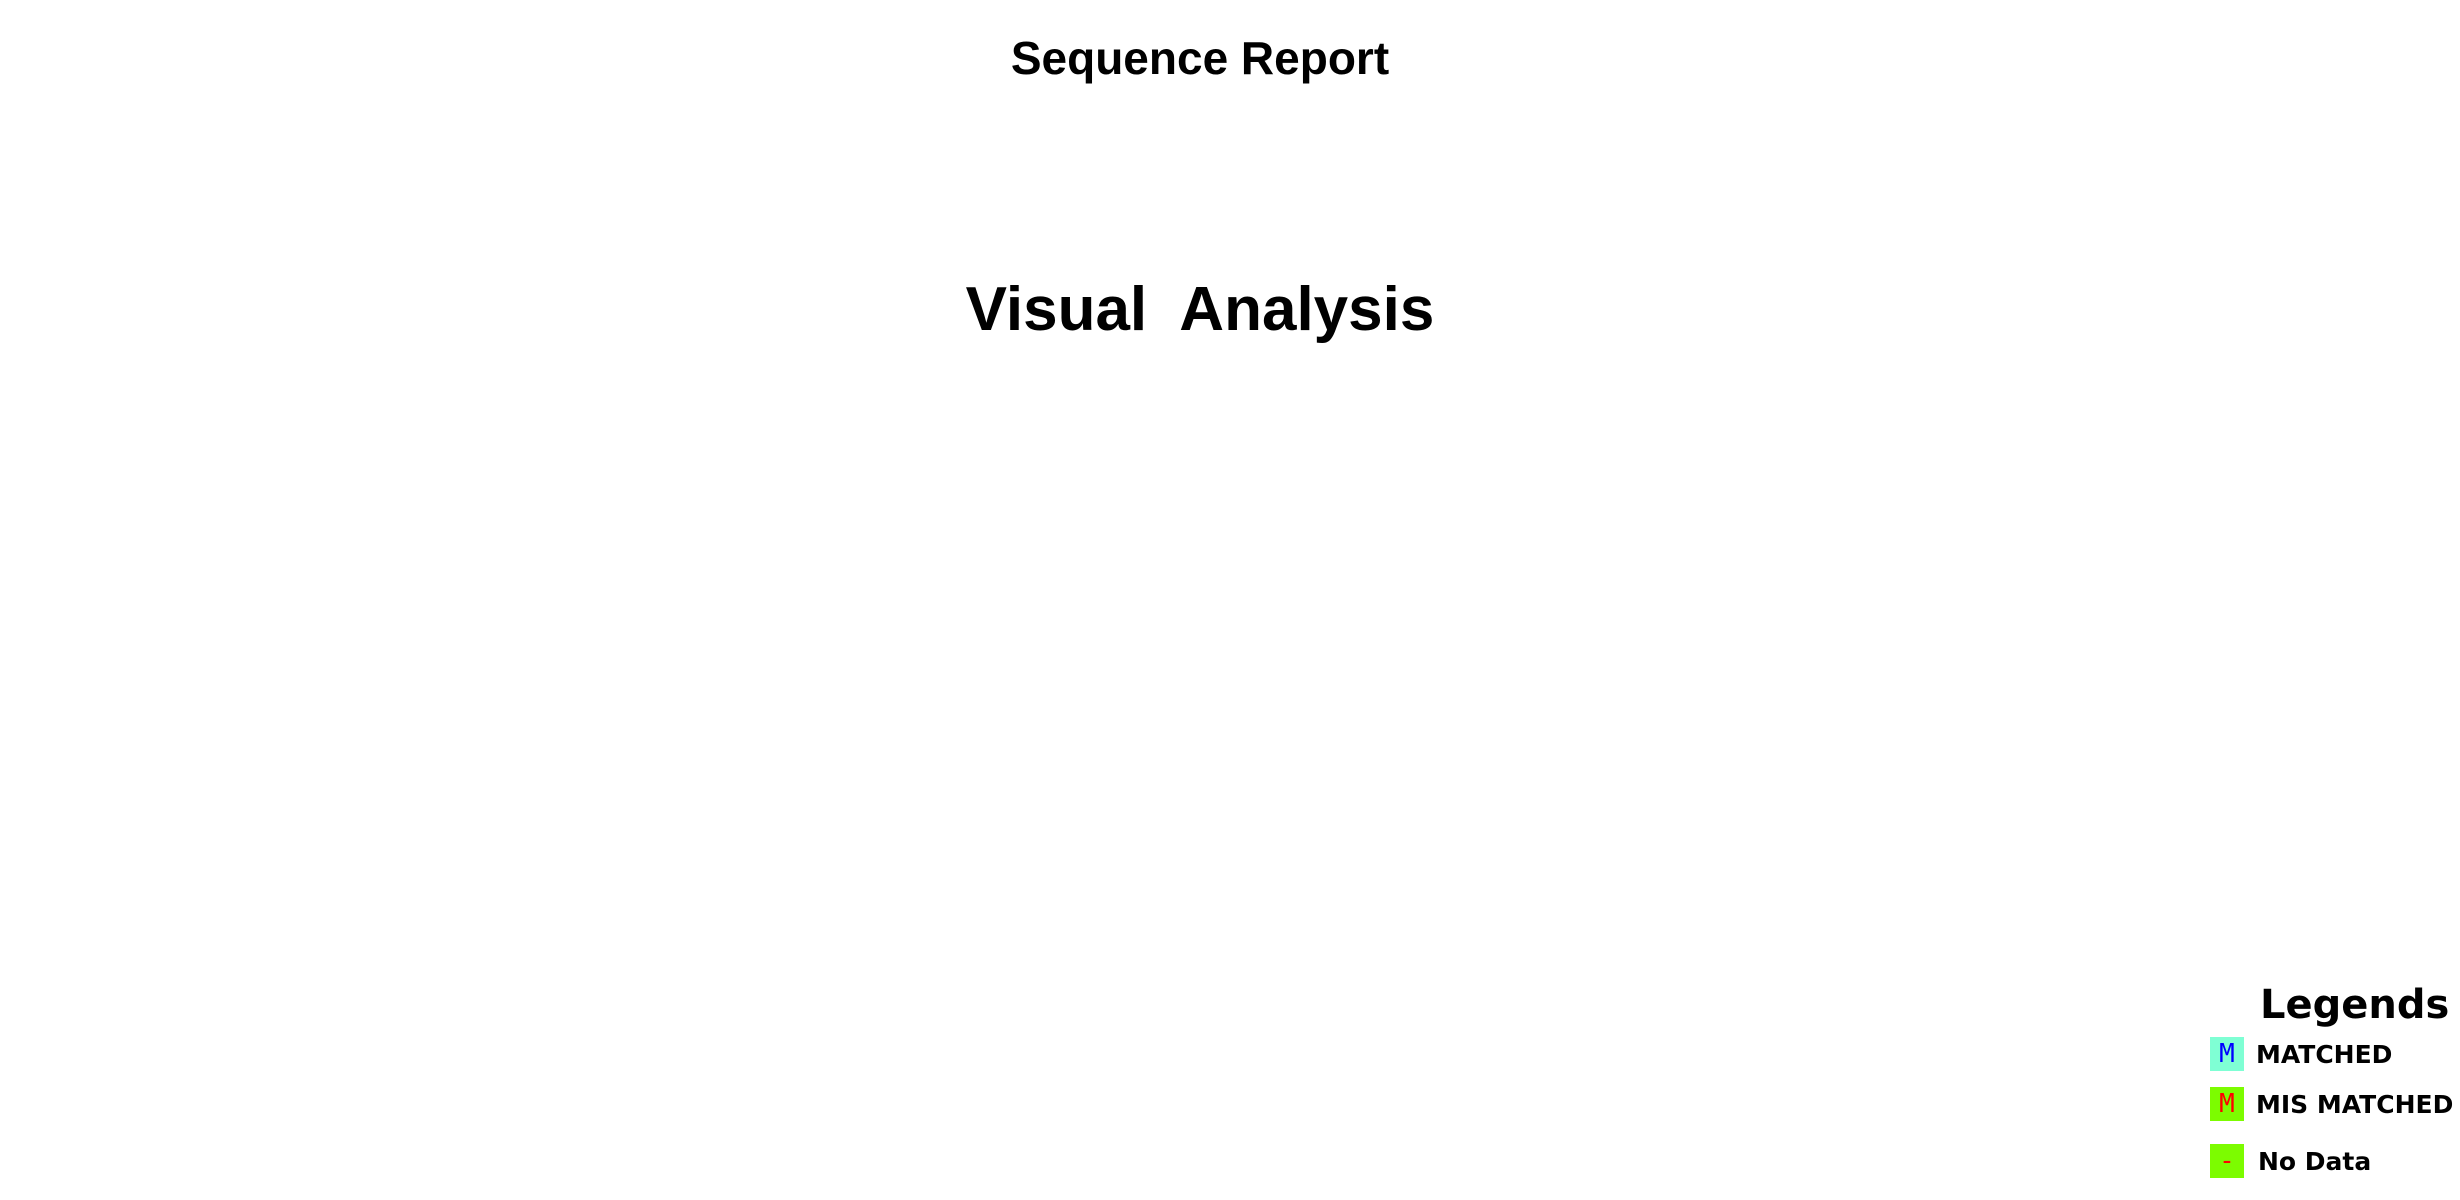 The image size is (2460, 1200). Describe the element at coordinates (1200, 58) in the screenshot. I see `report-title: Sequence Report` at that location.